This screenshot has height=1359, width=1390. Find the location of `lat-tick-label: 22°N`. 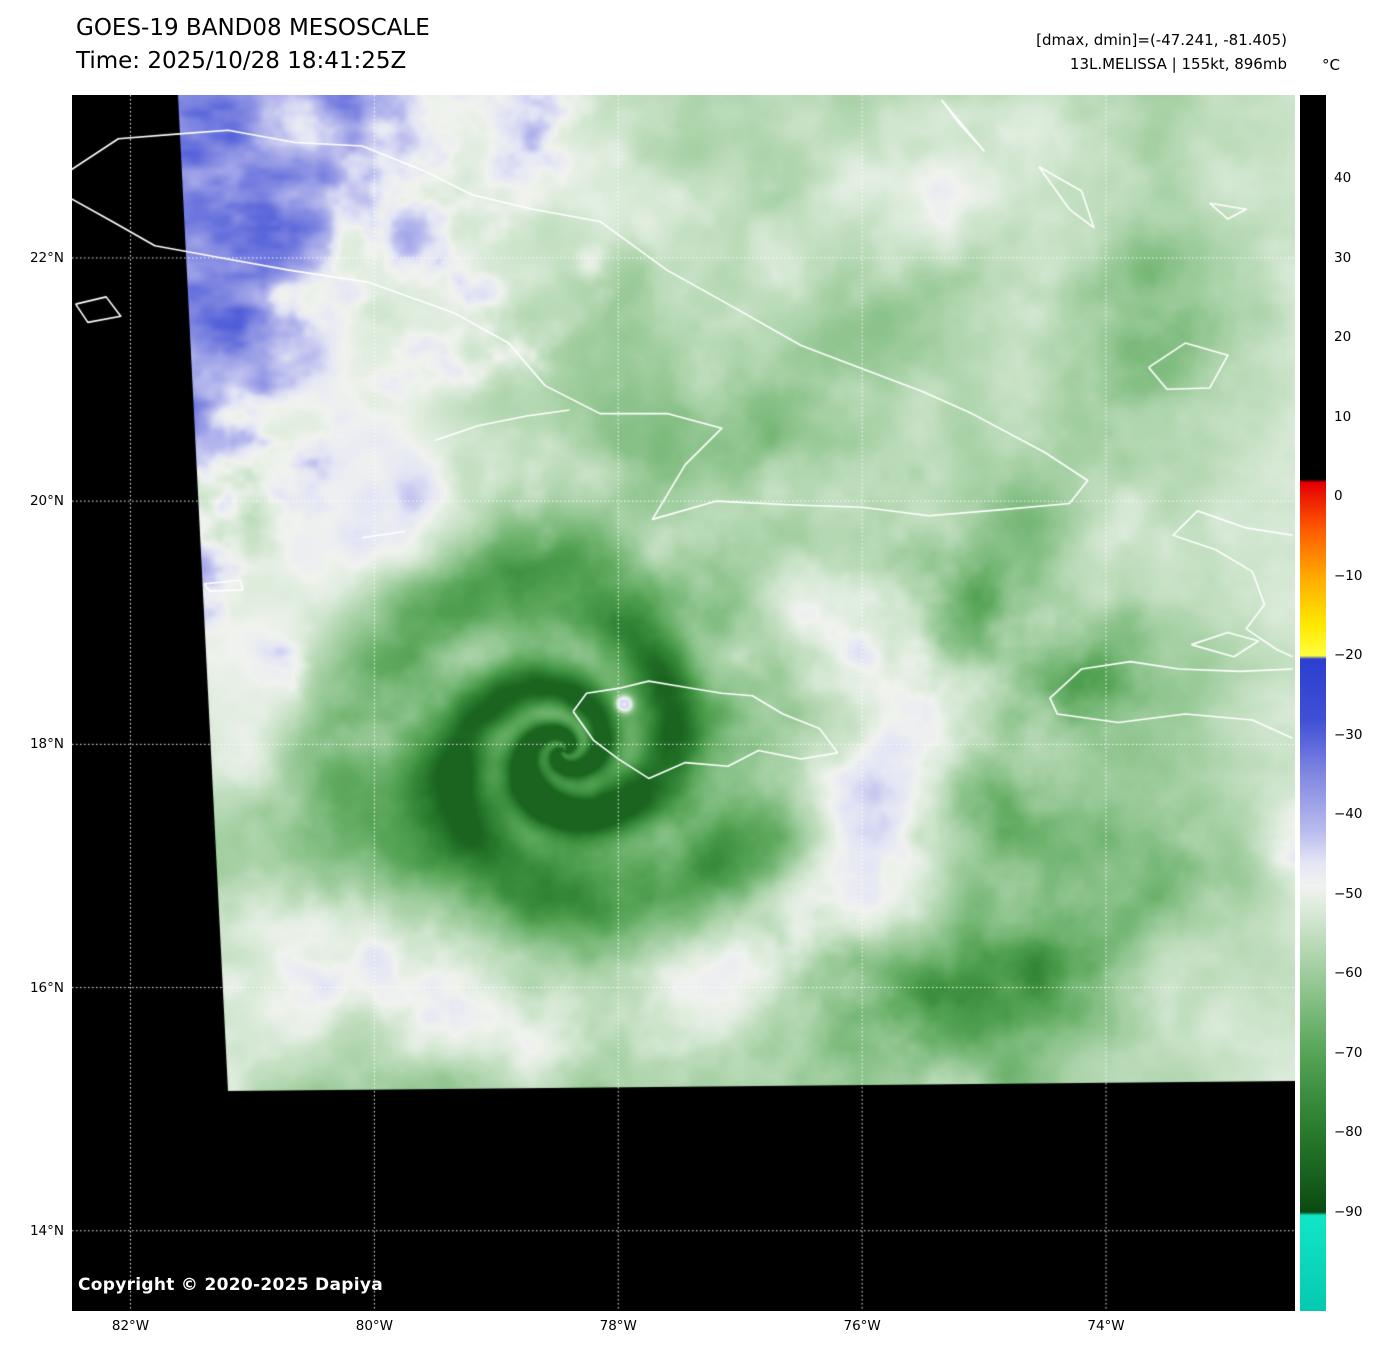

lat-tick-label: 22°N is located at coordinates (46, 257).